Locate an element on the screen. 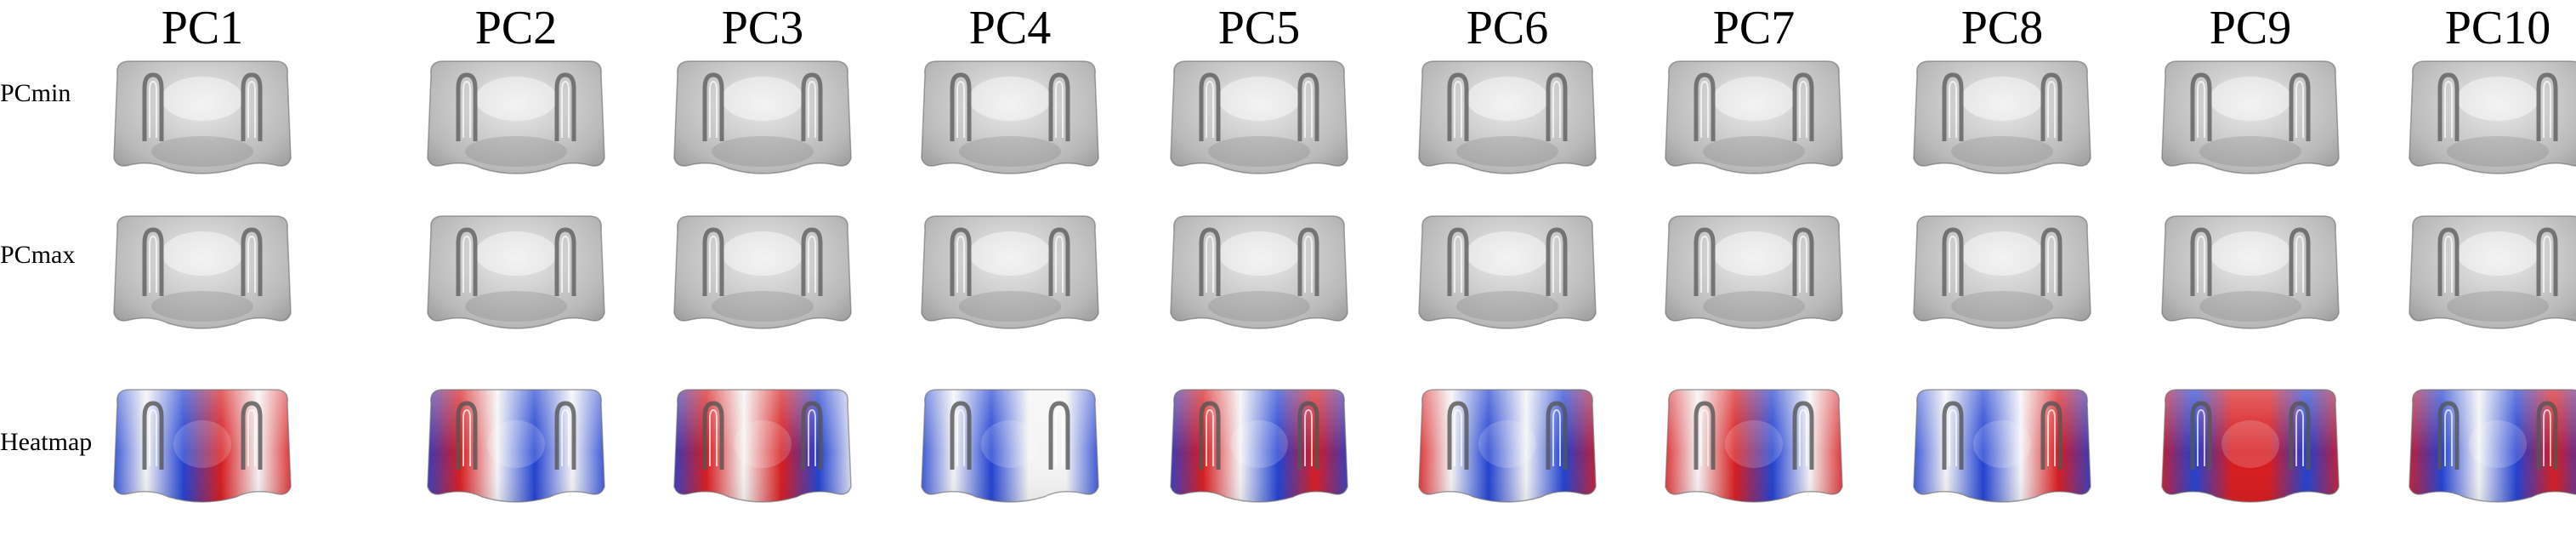  shape-heat-pc4 is located at coordinates (1010, 453).